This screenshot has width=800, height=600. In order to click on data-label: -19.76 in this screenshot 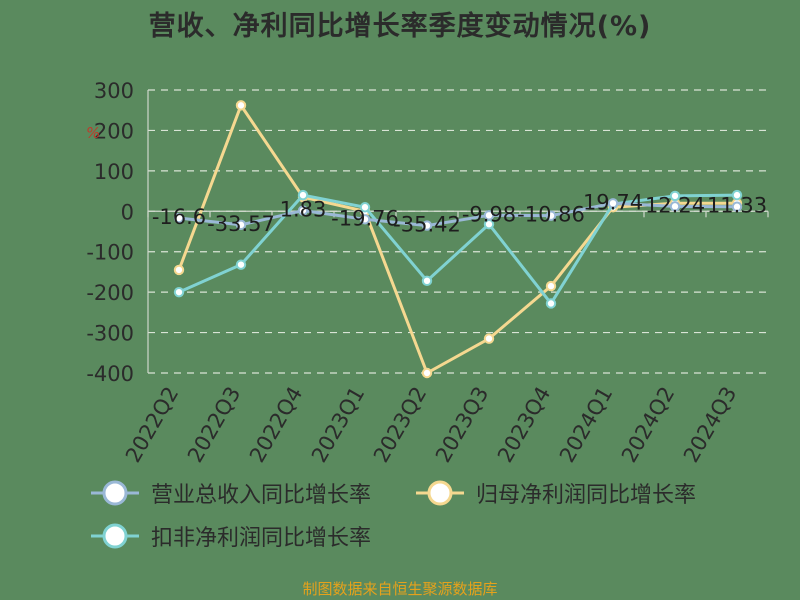, I will do `click(365, 218)`.